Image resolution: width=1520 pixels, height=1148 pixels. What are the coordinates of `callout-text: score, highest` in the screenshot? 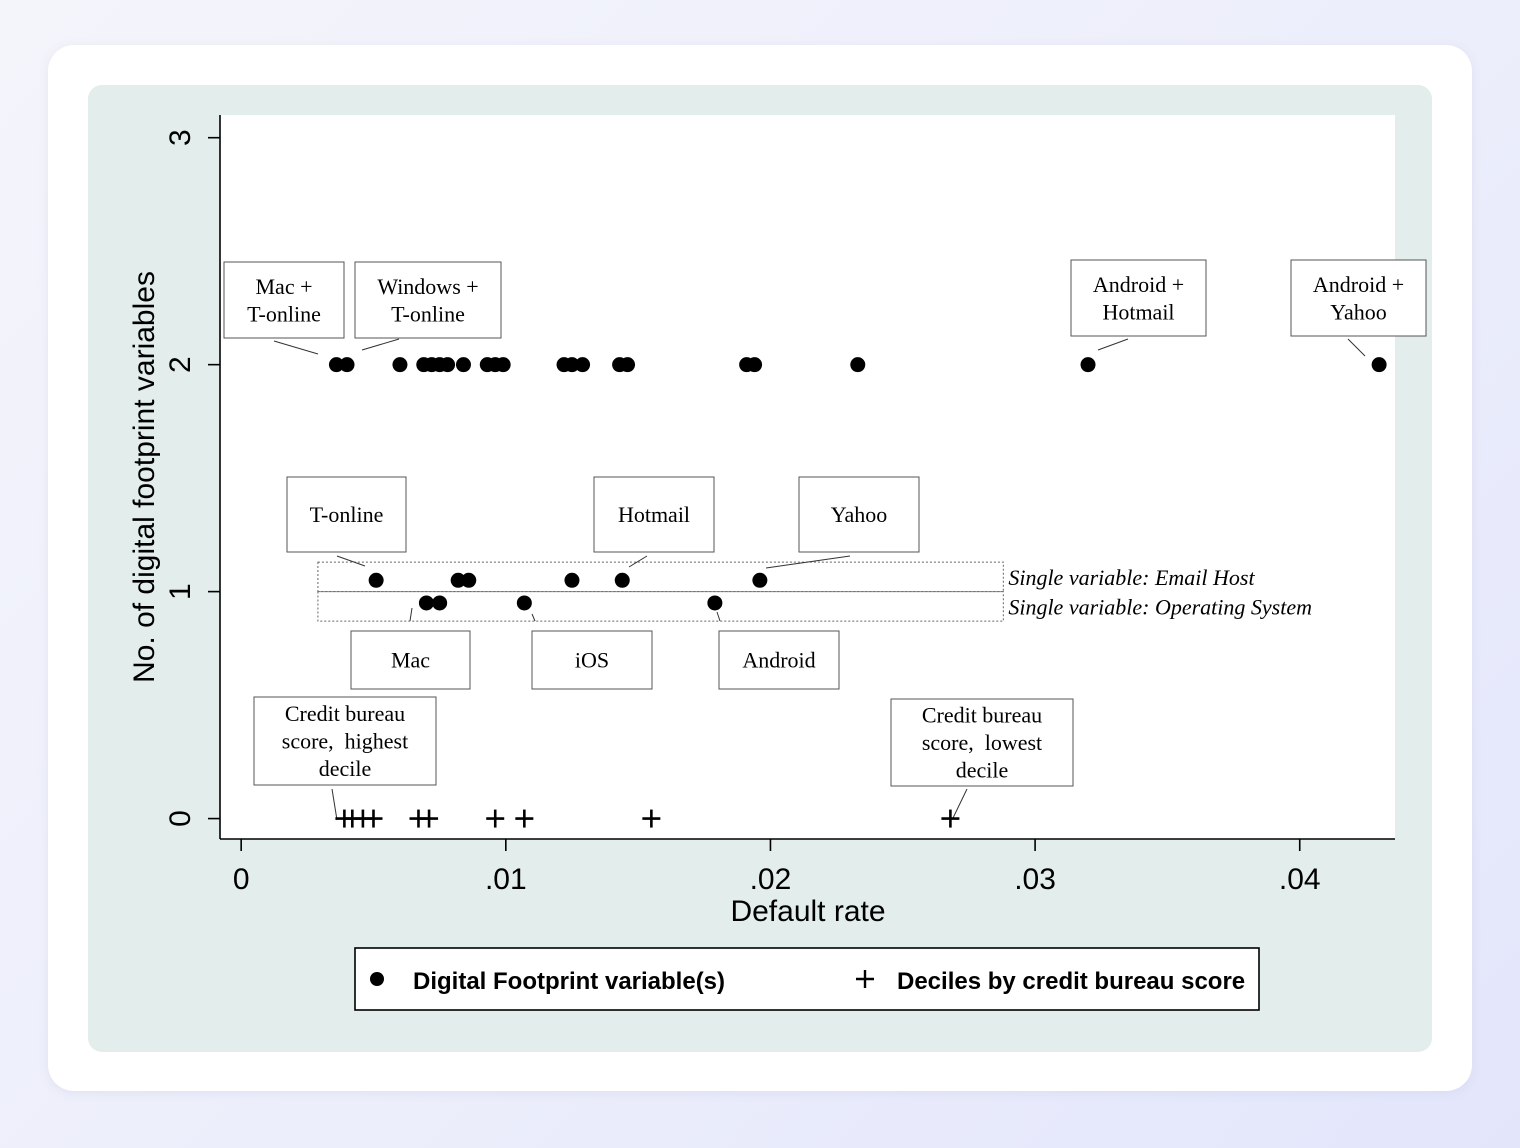 It's located at (345, 741).